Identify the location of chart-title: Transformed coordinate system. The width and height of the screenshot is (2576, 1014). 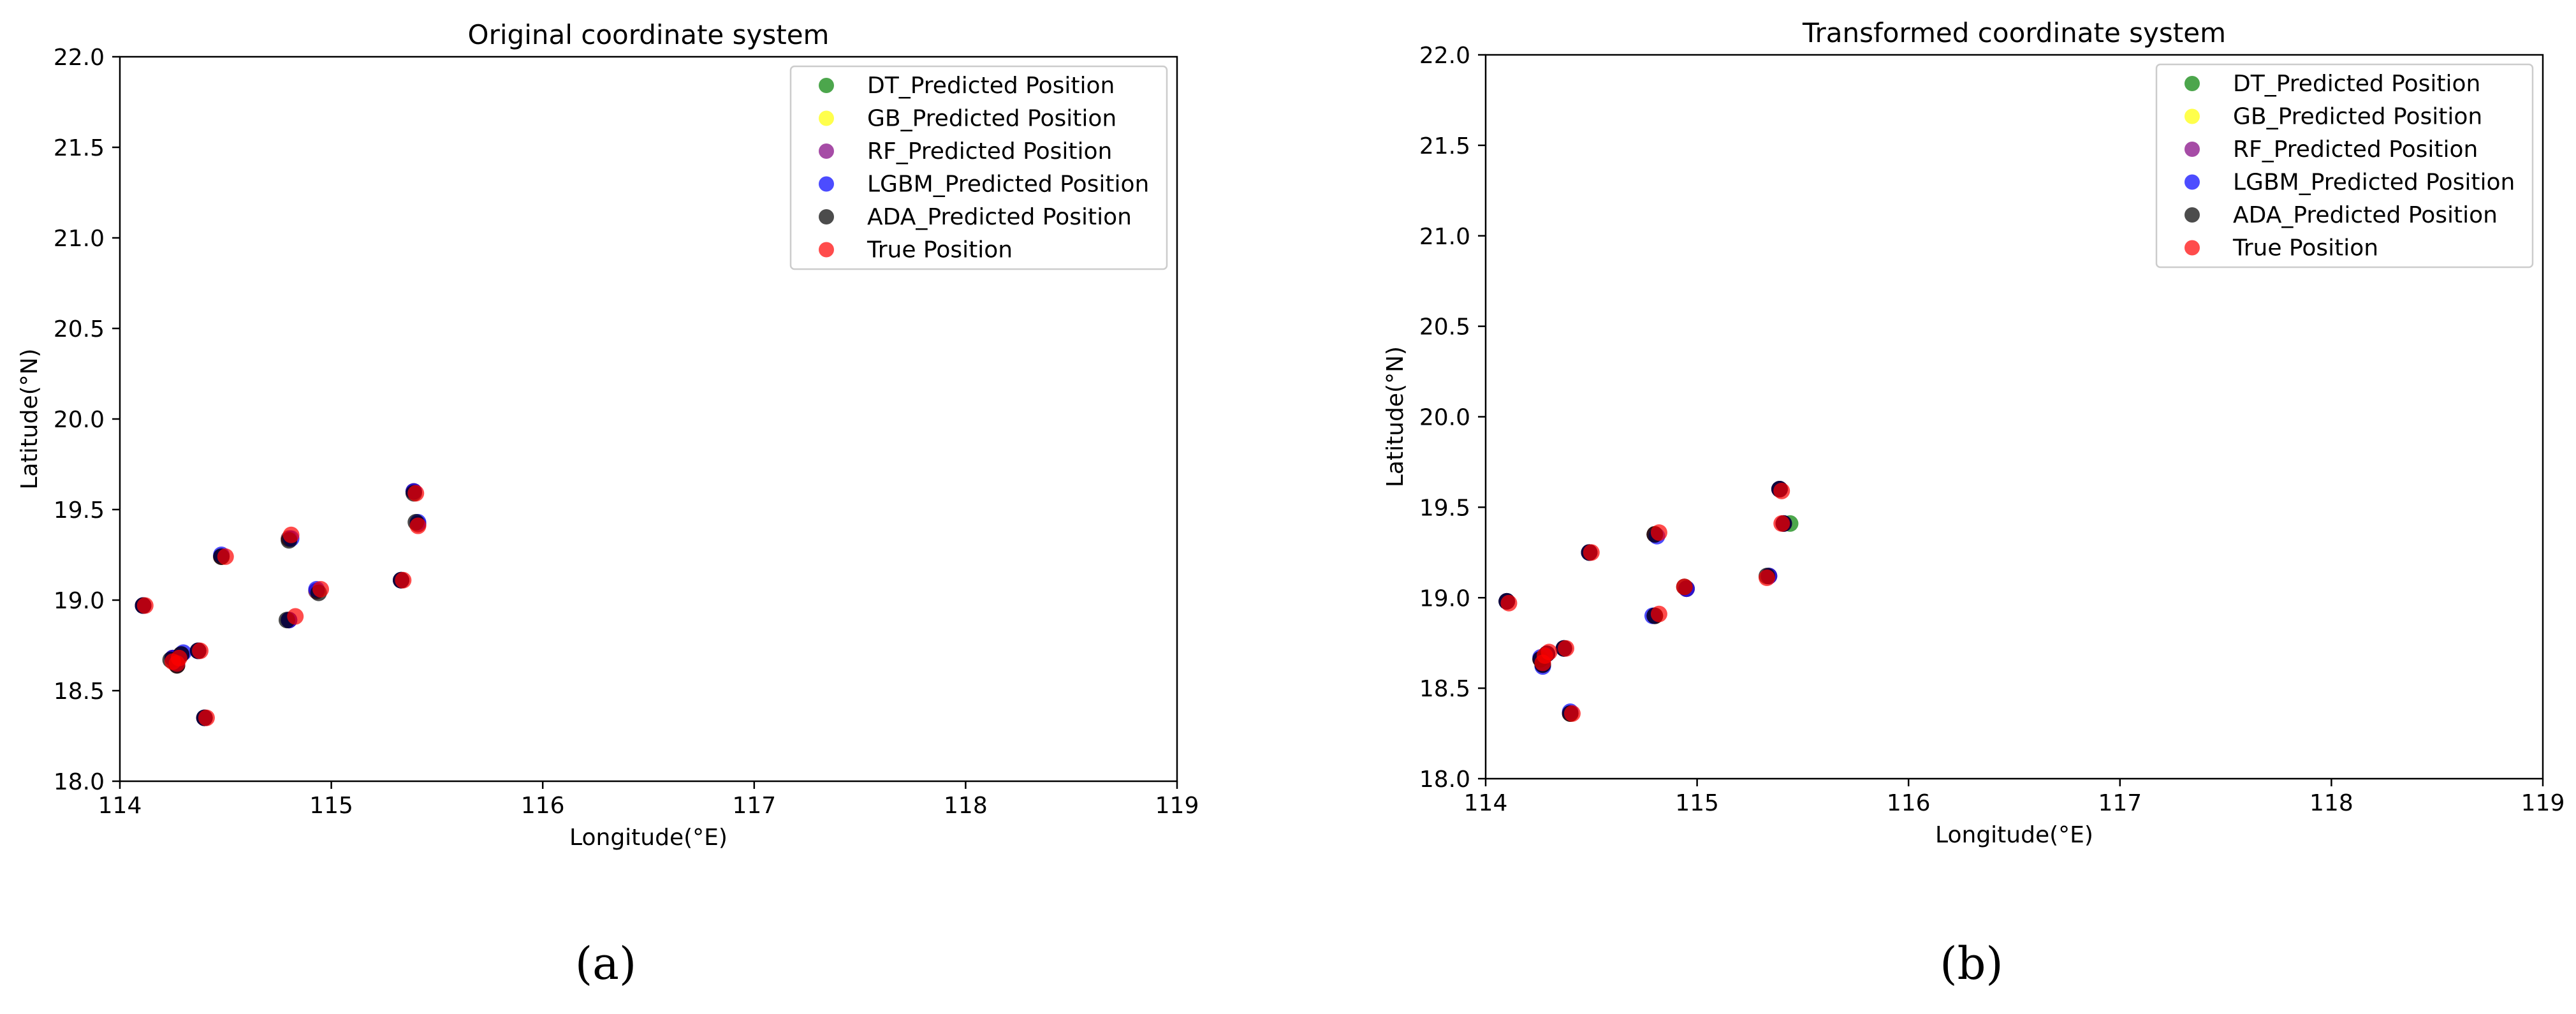
(2014, 32).